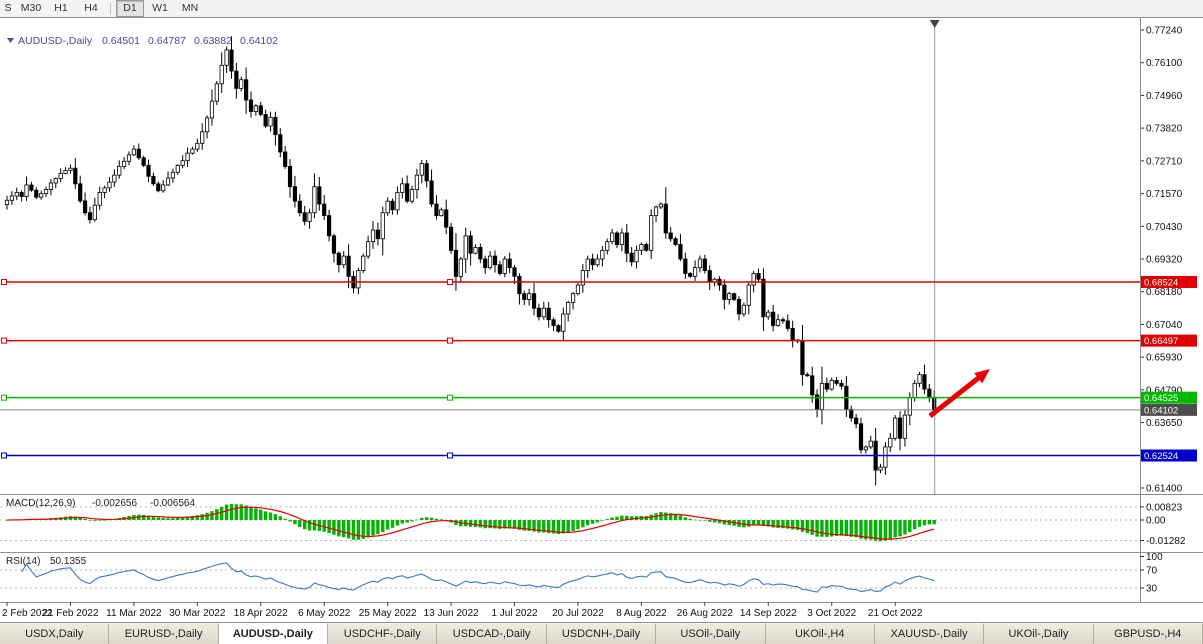 The image size is (1203, 644). Describe the element at coordinates (641, 613) in the screenshot. I see `svg-text: 8 Aug 2022` at that location.